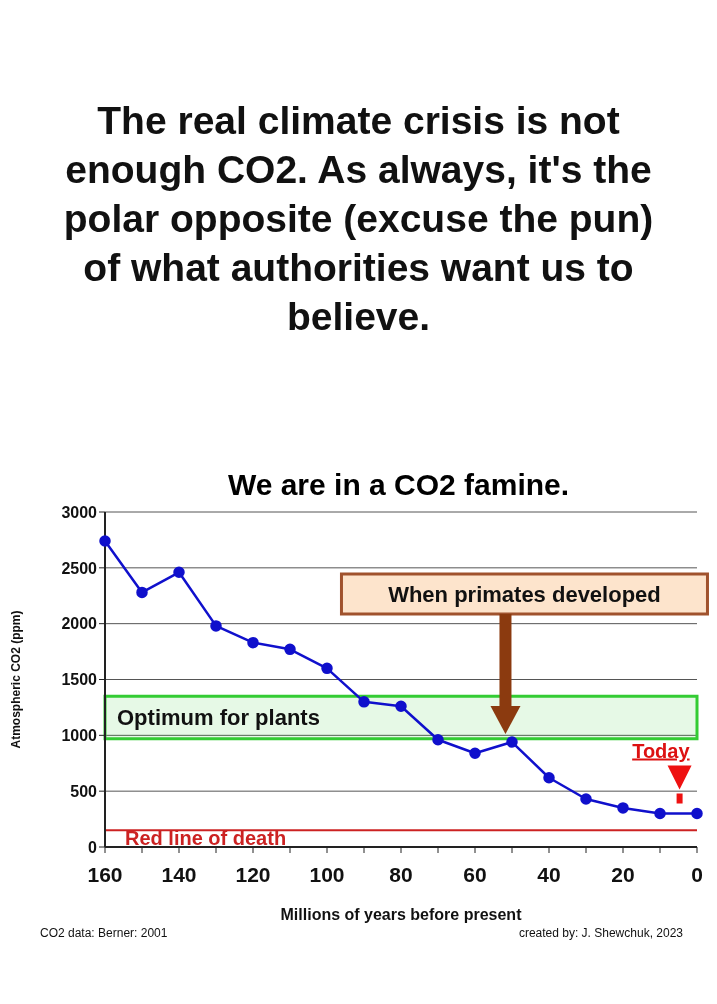  Describe the element at coordinates (79, 568) in the screenshot. I see `y-tick-label: 2500` at that location.